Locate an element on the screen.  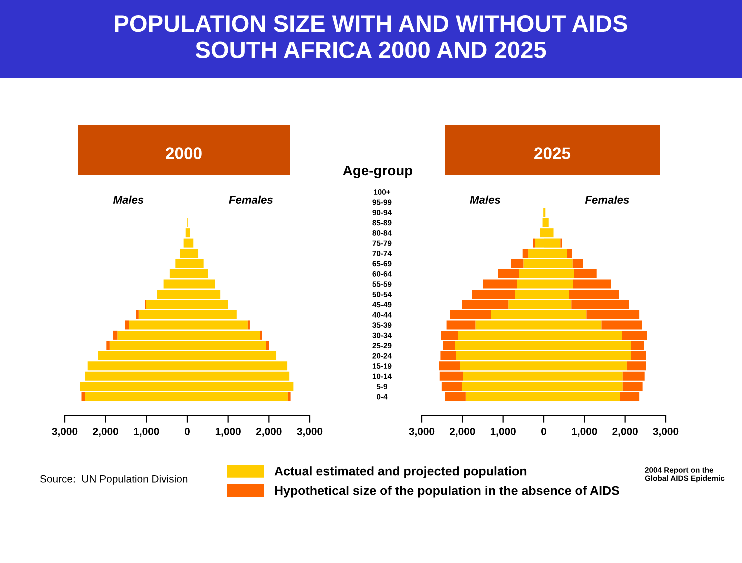
y-axis-title: Age-group is located at coordinates (378, 172).